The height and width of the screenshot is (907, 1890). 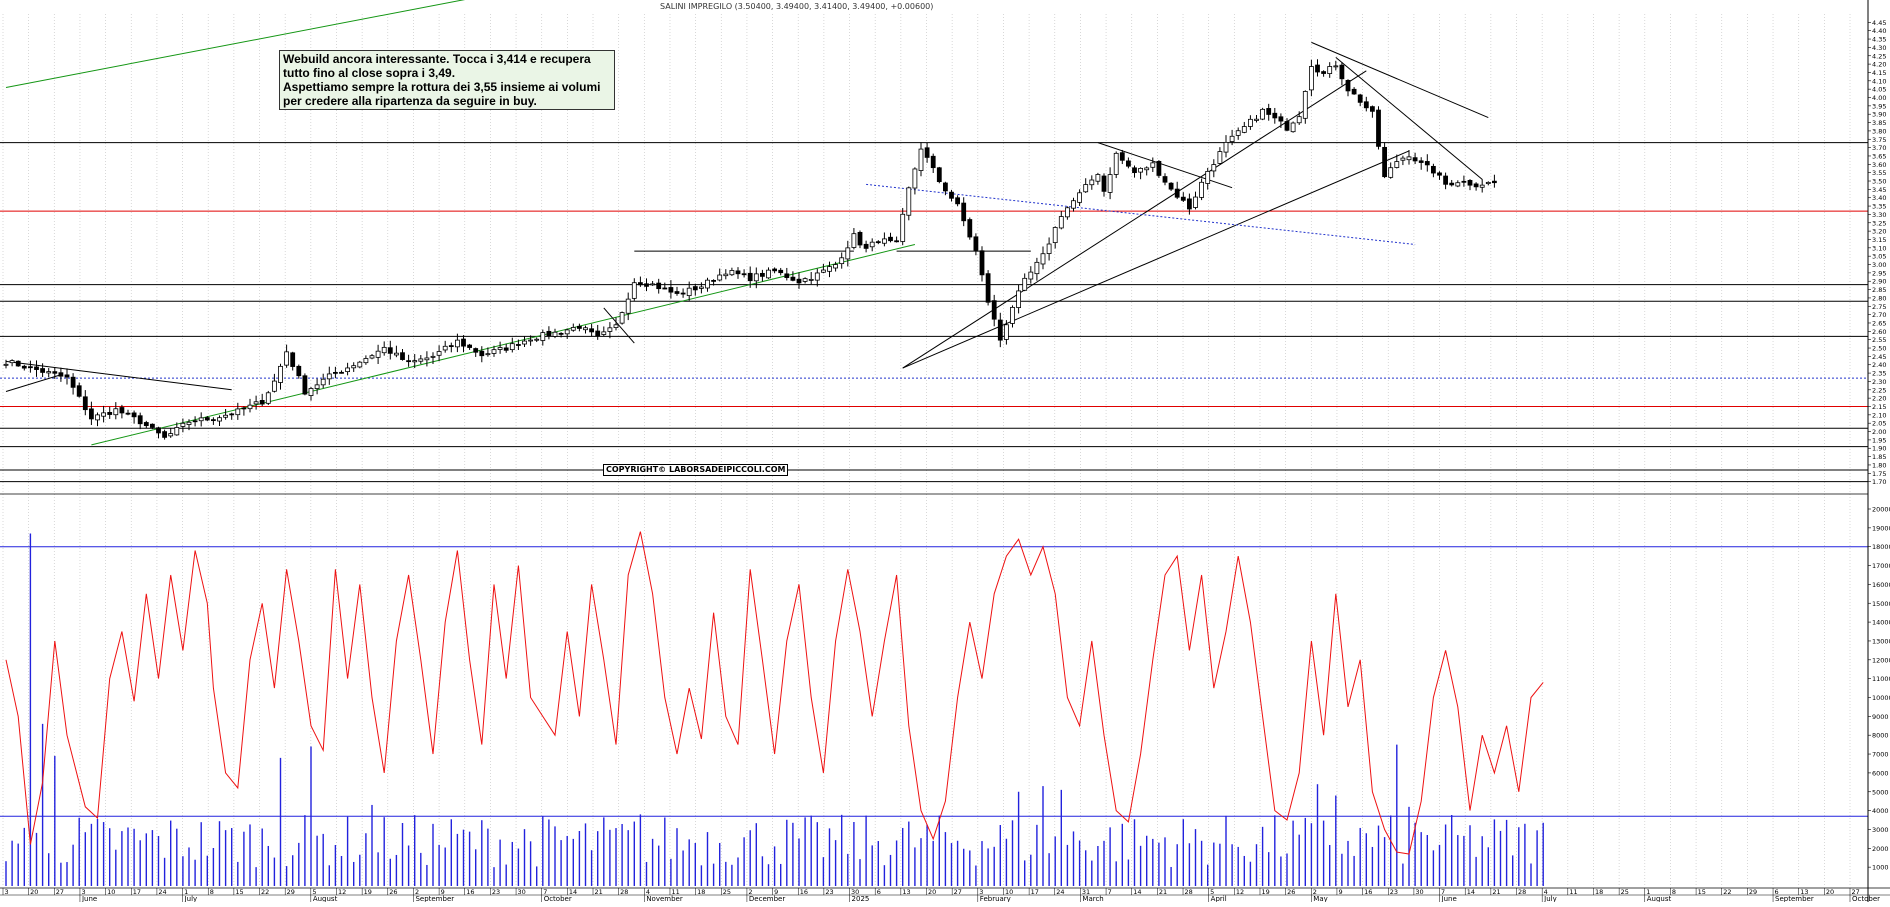 I want to click on volume-tick-label: 14000, so click(x=1881, y=623).